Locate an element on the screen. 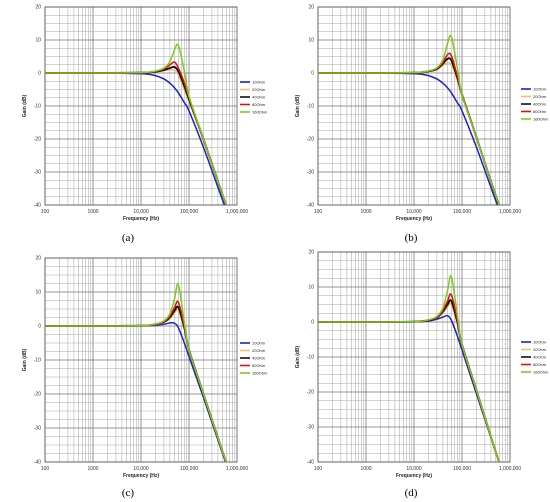  subfigure-caption: (d) is located at coordinates (411, 493).